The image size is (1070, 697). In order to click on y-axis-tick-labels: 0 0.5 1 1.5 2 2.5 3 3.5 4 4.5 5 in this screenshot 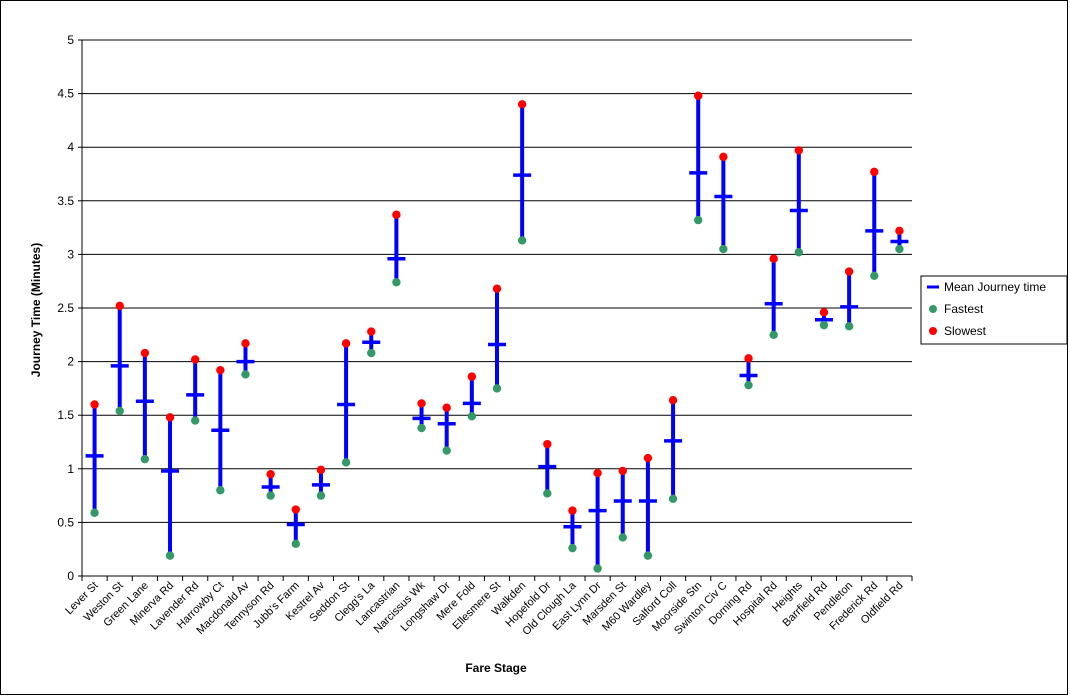, I will do `click(65, 308)`.